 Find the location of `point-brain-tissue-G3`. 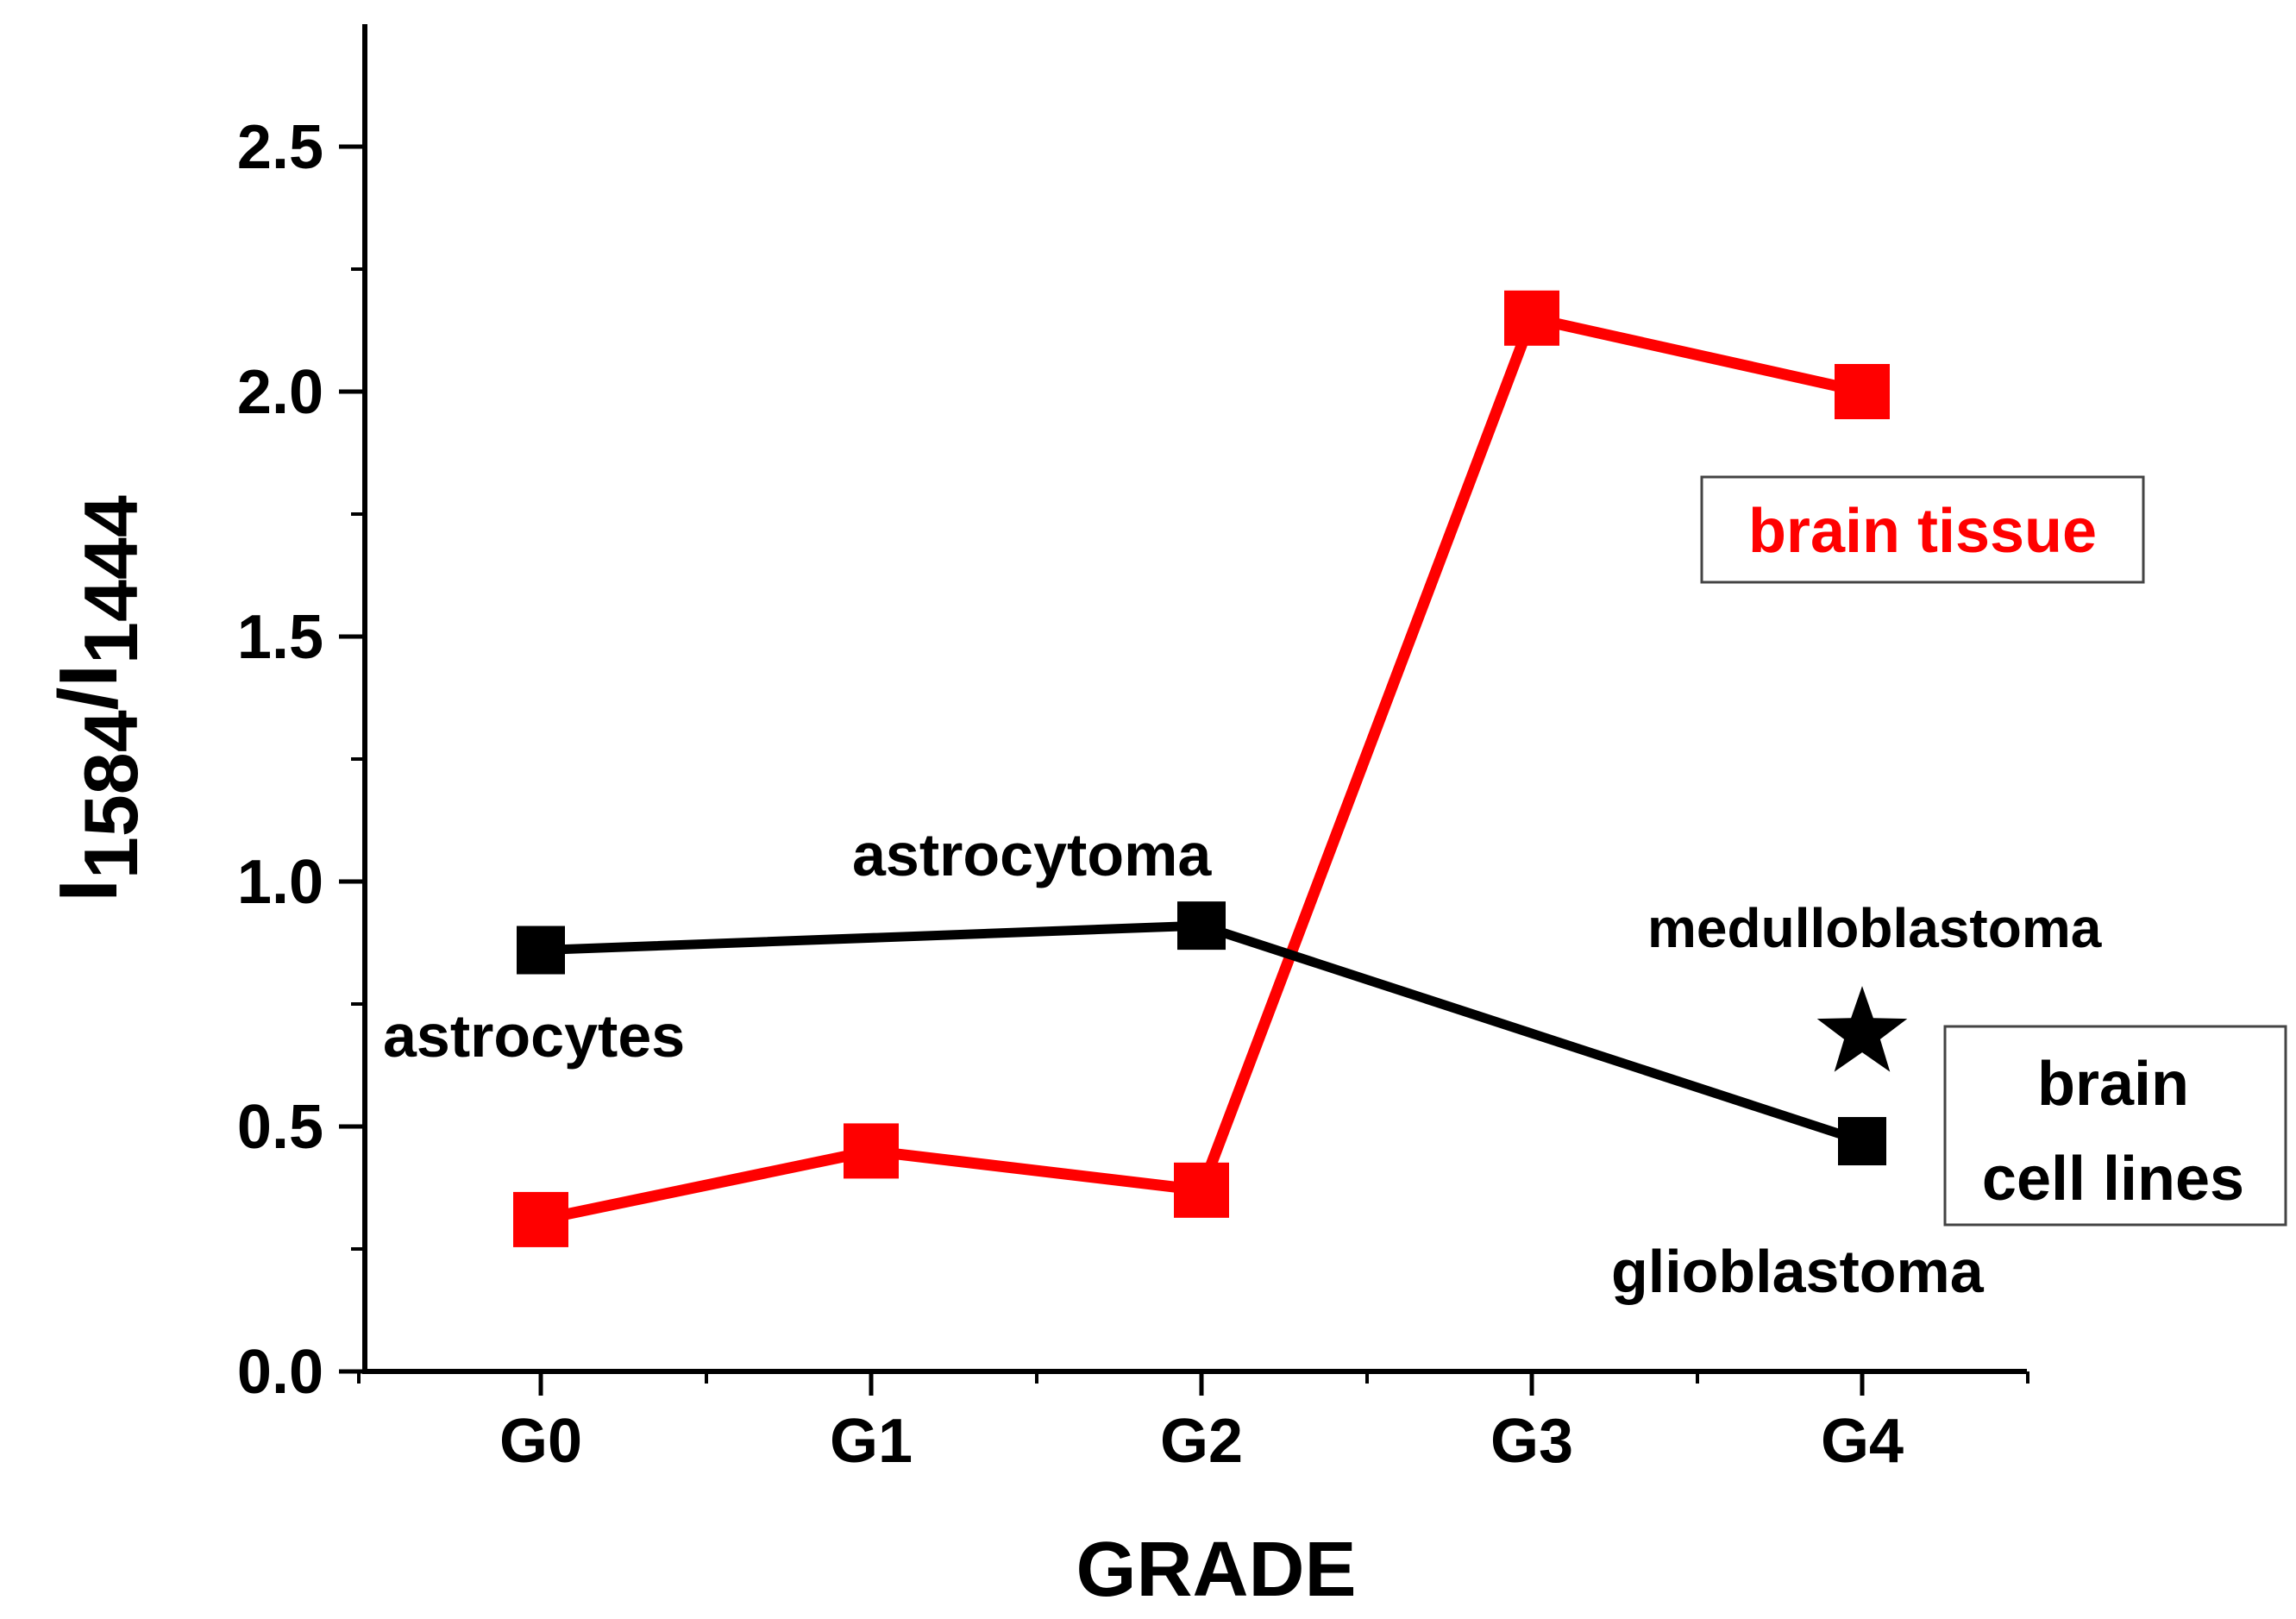

point-brain-tissue-G3 is located at coordinates (1531, 318).